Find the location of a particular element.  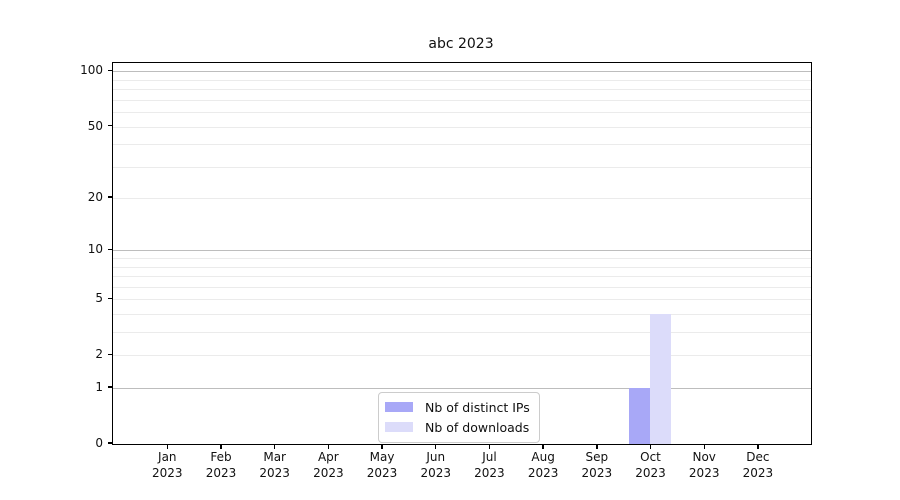

x-tick-label: Apr 2023 is located at coordinates (328, 465).